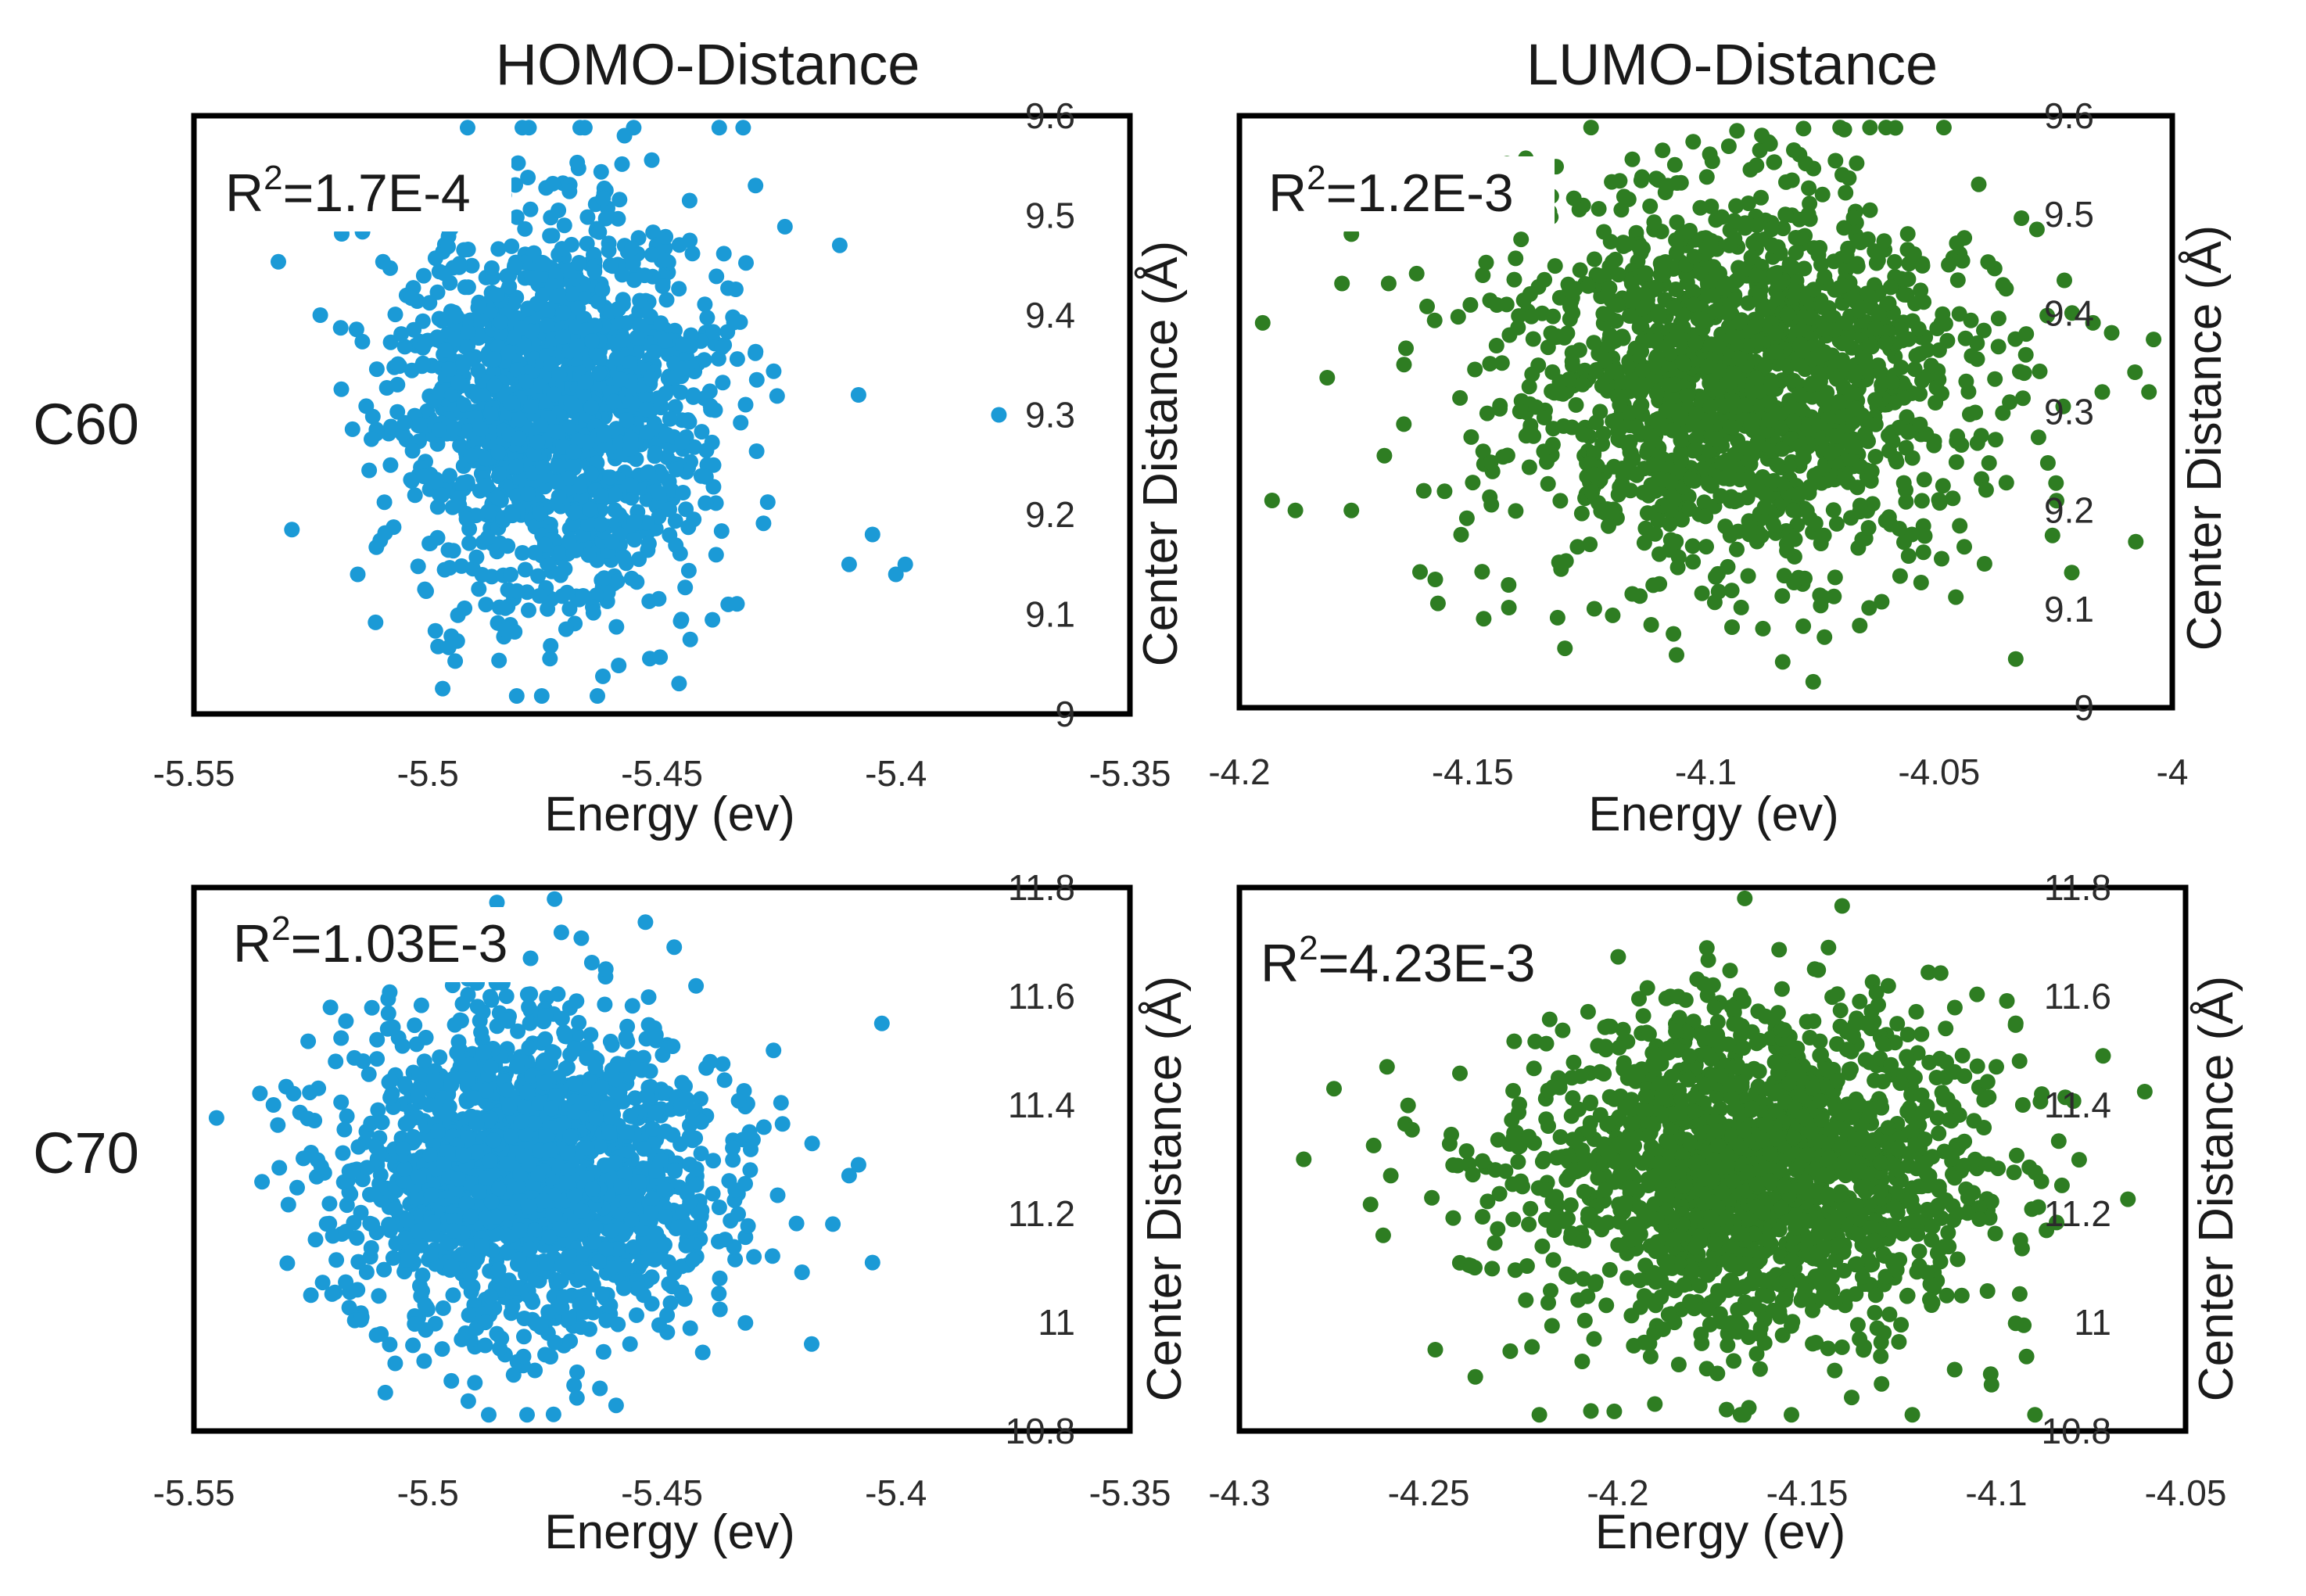 The height and width of the screenshot is (1596, 2306). Describe the element at coordinates (1712, 1159) in the screenshot. I see `plot-frame` at that location.